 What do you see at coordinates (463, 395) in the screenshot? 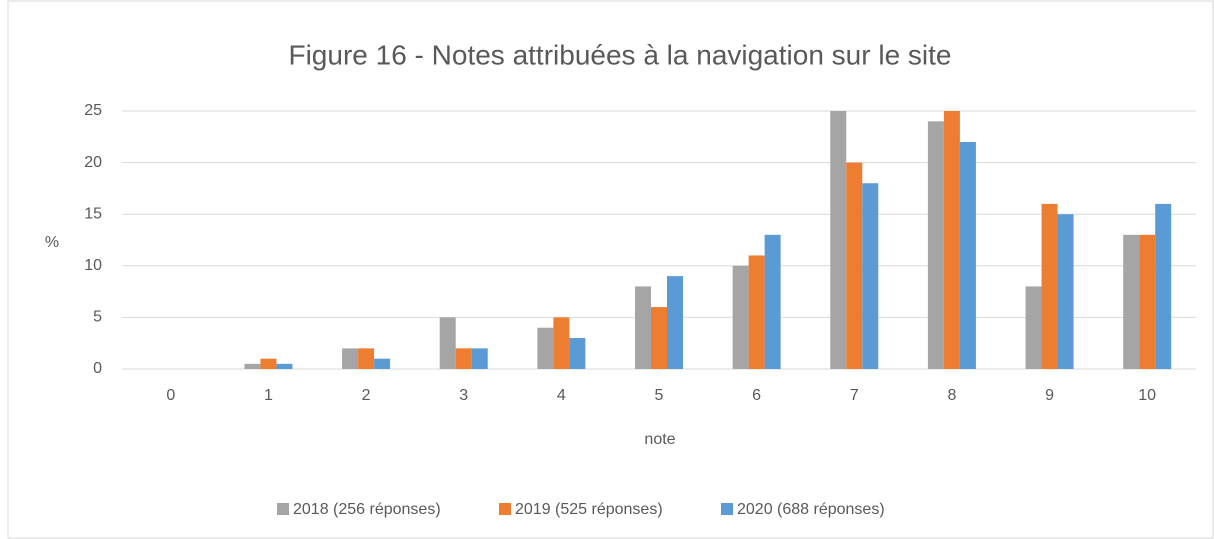
I see `x-tick-label: 3` at bounding box center [463, 395].